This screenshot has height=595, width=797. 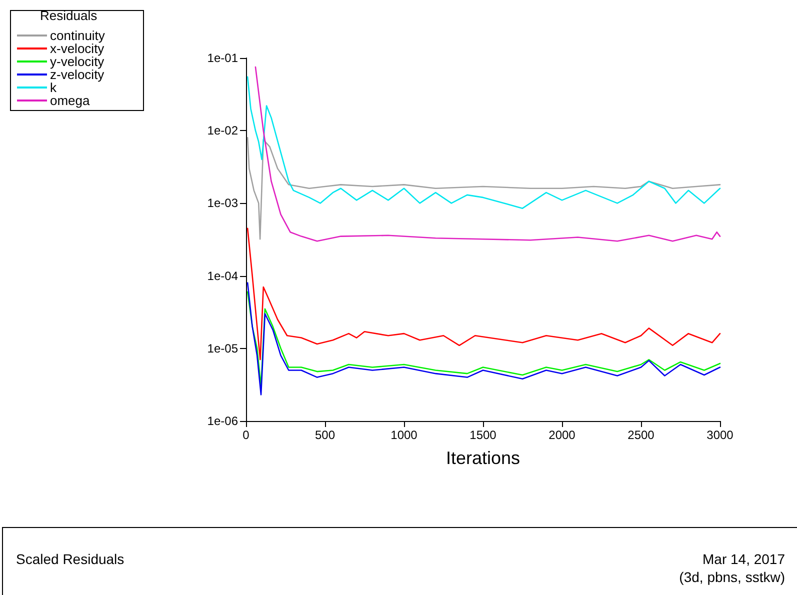 I want to click on text: Scaled Residuals, so click(x=70, y=559).